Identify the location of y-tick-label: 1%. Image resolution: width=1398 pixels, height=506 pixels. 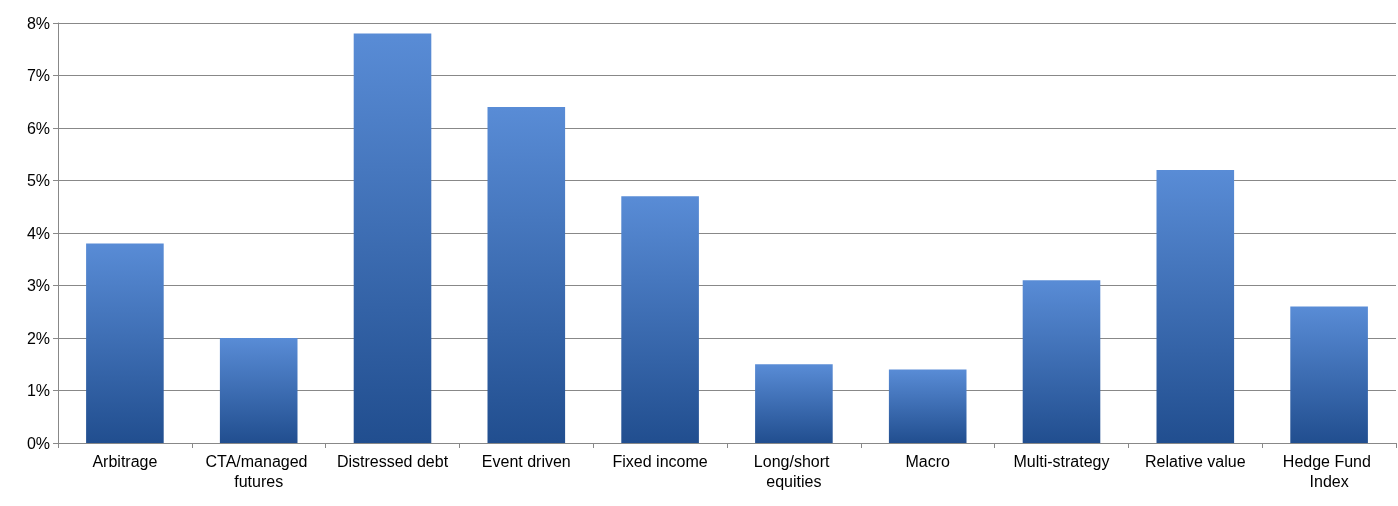
(38, 390).